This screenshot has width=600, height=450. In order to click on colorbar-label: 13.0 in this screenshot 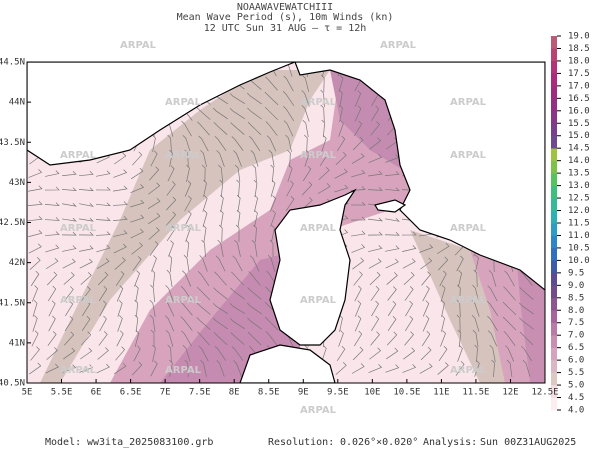, I will do `click(579, 186)`.